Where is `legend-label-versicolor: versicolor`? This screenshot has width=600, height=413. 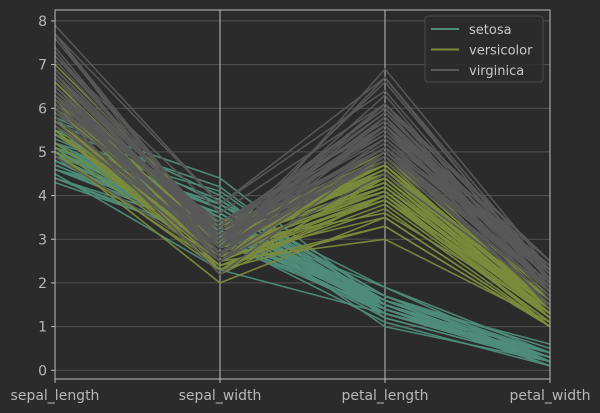 legend-label-versicolor: versicolor is located at coordinates (501, 51).